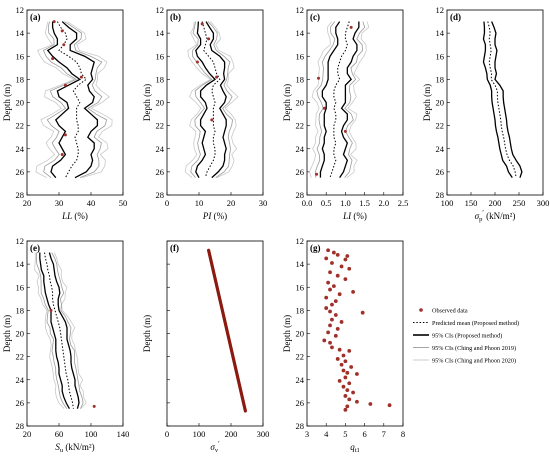 The width and height of the screenshot is (550, 456). I want to click on x-tick-label: 20, so click(27, 203).